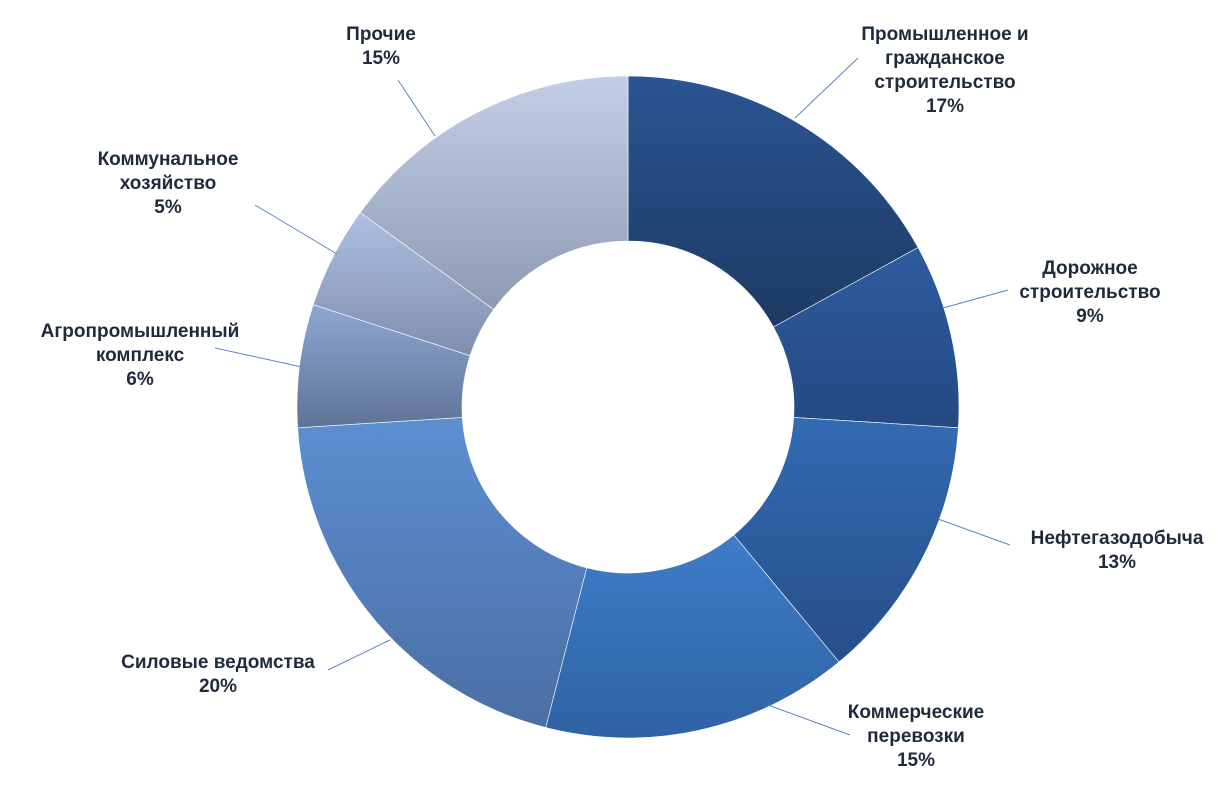 The image size is (1222, 804). What do you see at coordinates (140, 379) in the screenshot?
I see `value-label: 6%` at bounding box center [140, 379].